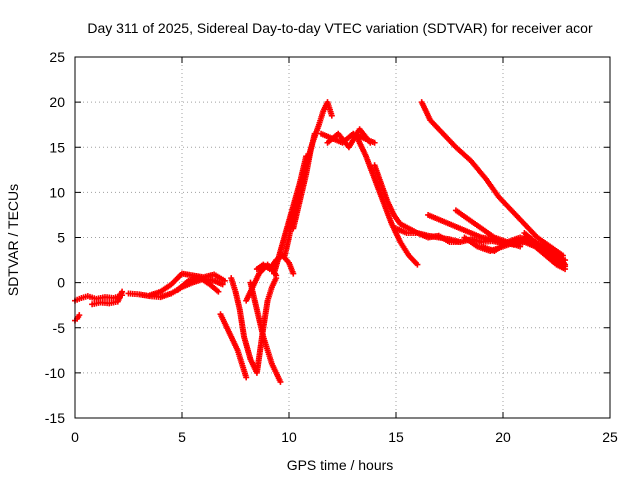 The image size is (640, 480). Describe the element at coordinates (61, 238) in the screenshot. I see `y-tick-label: 5` at that location.